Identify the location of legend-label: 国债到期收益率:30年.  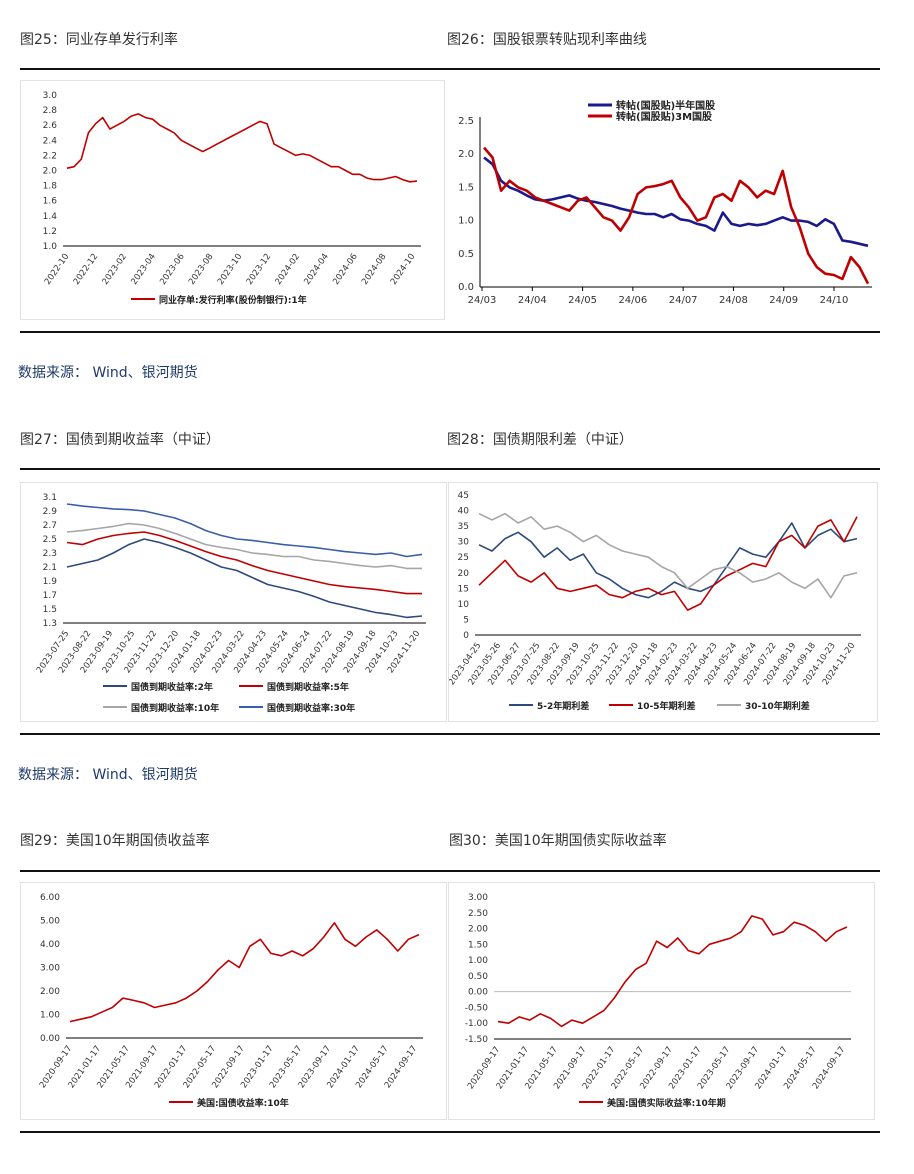
(311, 708).